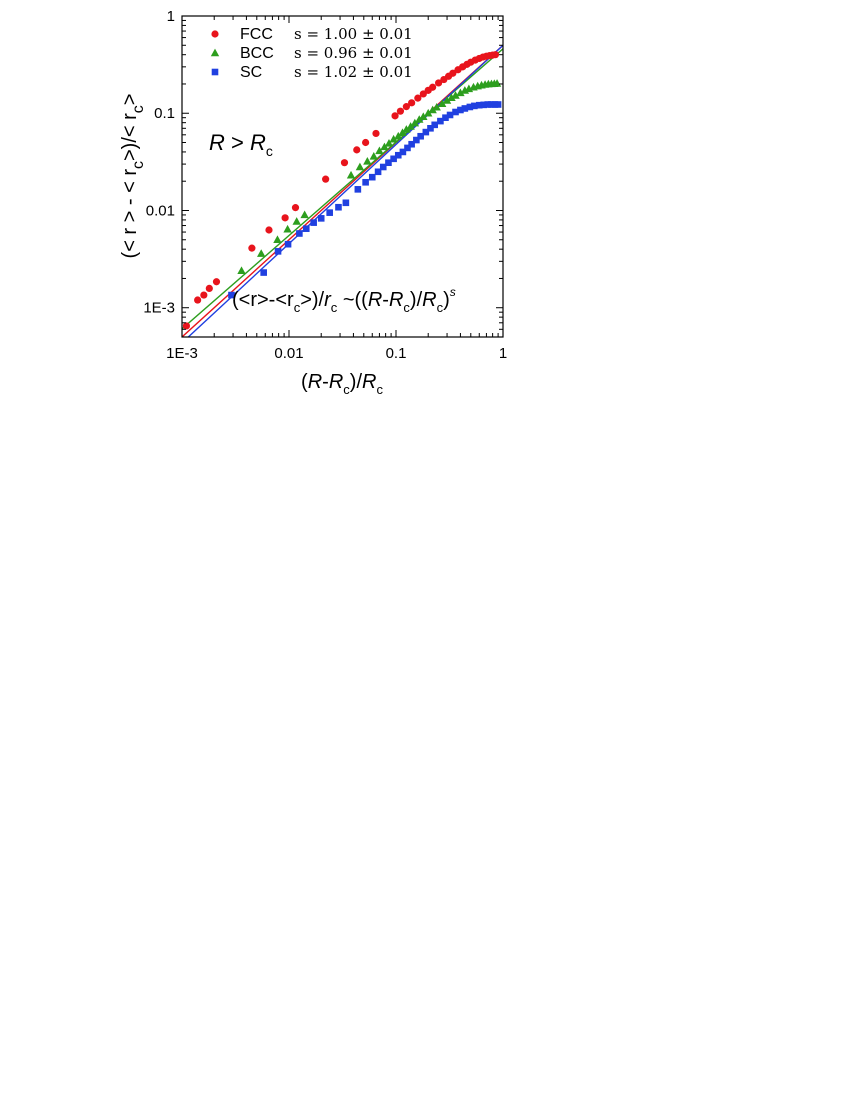 Image resolution: width=850 pixels, height=1100 pixels. What do you see at coordinates (336, 353) in the screenshot?
I see `x-tick-labels: 1E-3 0.01 0.1 1` at bounding box center [336, 353].